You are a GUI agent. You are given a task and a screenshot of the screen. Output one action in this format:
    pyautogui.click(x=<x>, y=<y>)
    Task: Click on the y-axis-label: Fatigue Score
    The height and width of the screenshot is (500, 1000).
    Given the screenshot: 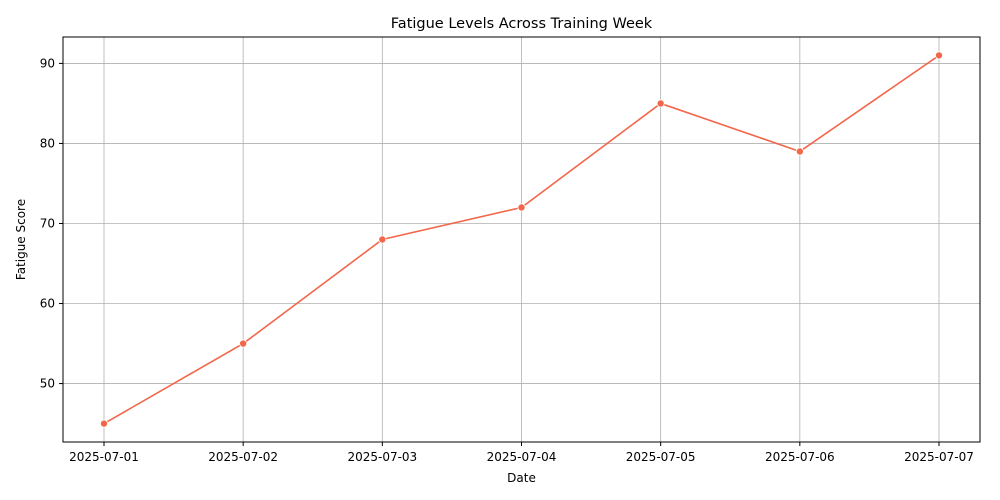 What is the action you would take?
    pyautogui.click(x=21, y=239)
    